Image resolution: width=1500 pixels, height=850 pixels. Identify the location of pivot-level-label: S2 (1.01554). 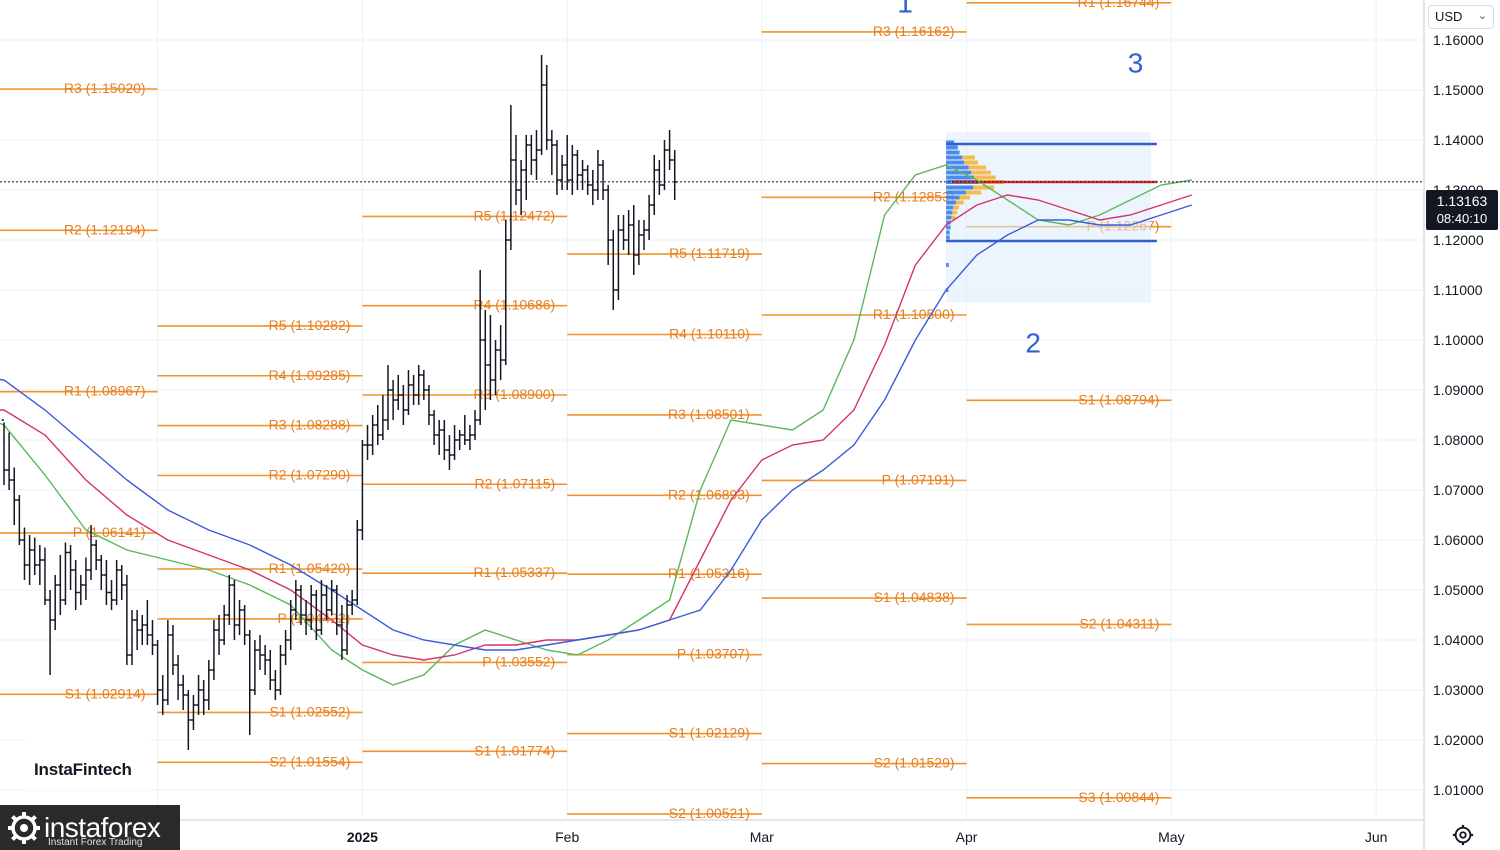
(309, 761).